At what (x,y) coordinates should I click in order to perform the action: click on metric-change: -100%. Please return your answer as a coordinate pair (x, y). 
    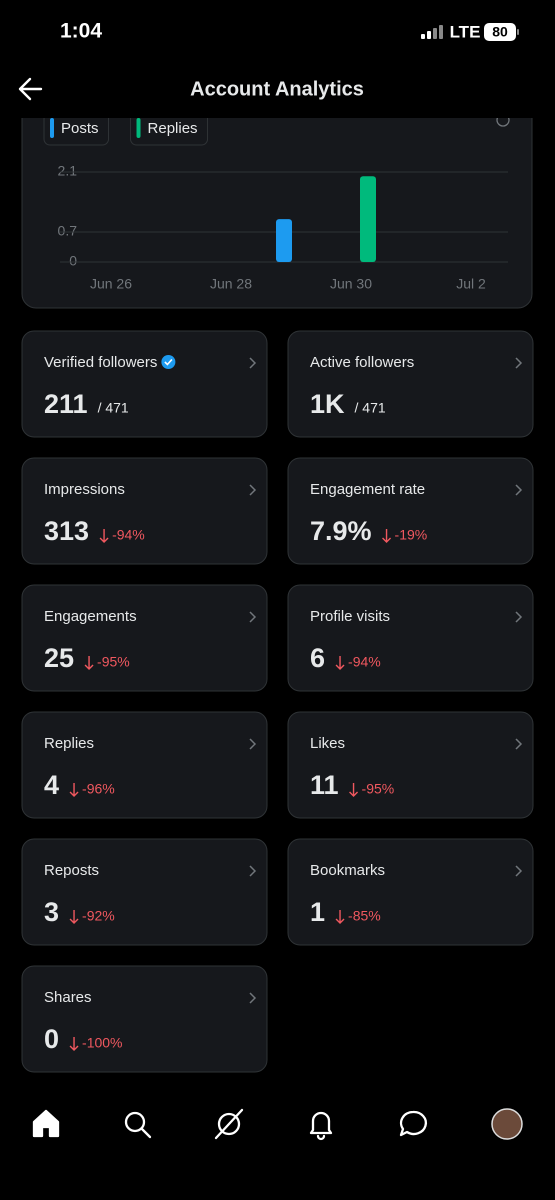
    Looking at the image, I should click on (102, 1043).